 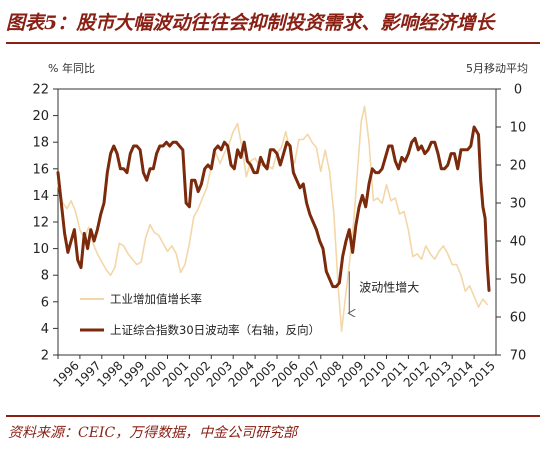 What do you see at coordinates (250, 23) in the screenshot?
I see `chart-title: 图表5：股市大幅波动往往会抑制投资需求、影响经济增长` at bounding box center [250, 23].